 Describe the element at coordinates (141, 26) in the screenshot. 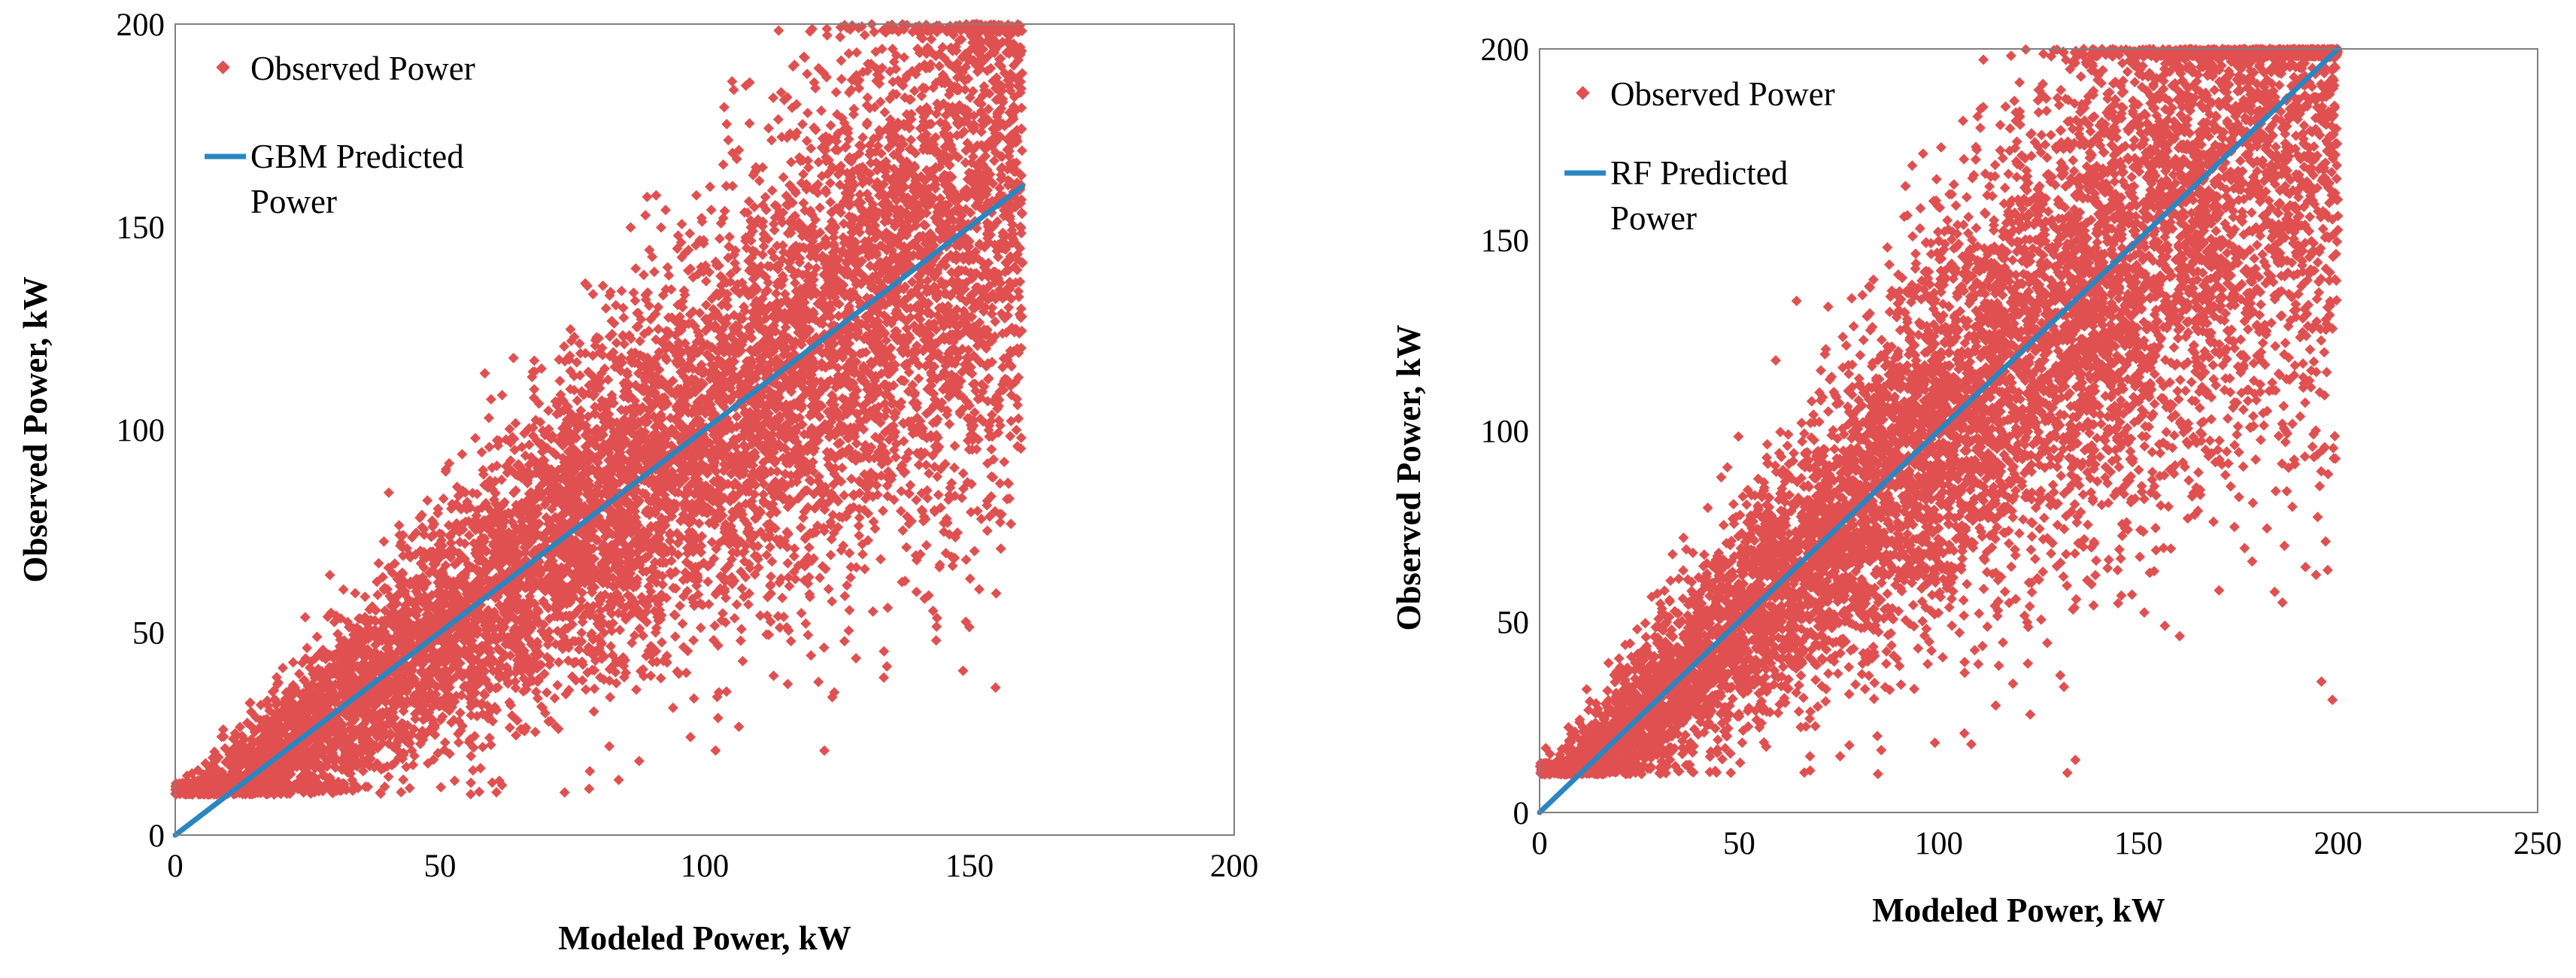

I see `gbm-y-tick-label: 200` at that location.